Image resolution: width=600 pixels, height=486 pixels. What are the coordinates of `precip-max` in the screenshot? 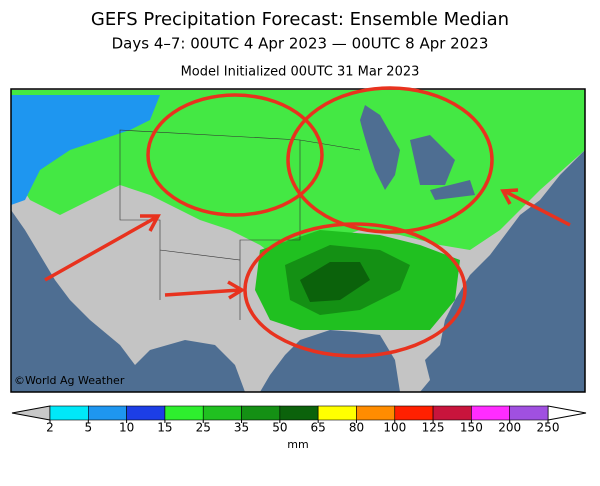 It's located at (335, 282).